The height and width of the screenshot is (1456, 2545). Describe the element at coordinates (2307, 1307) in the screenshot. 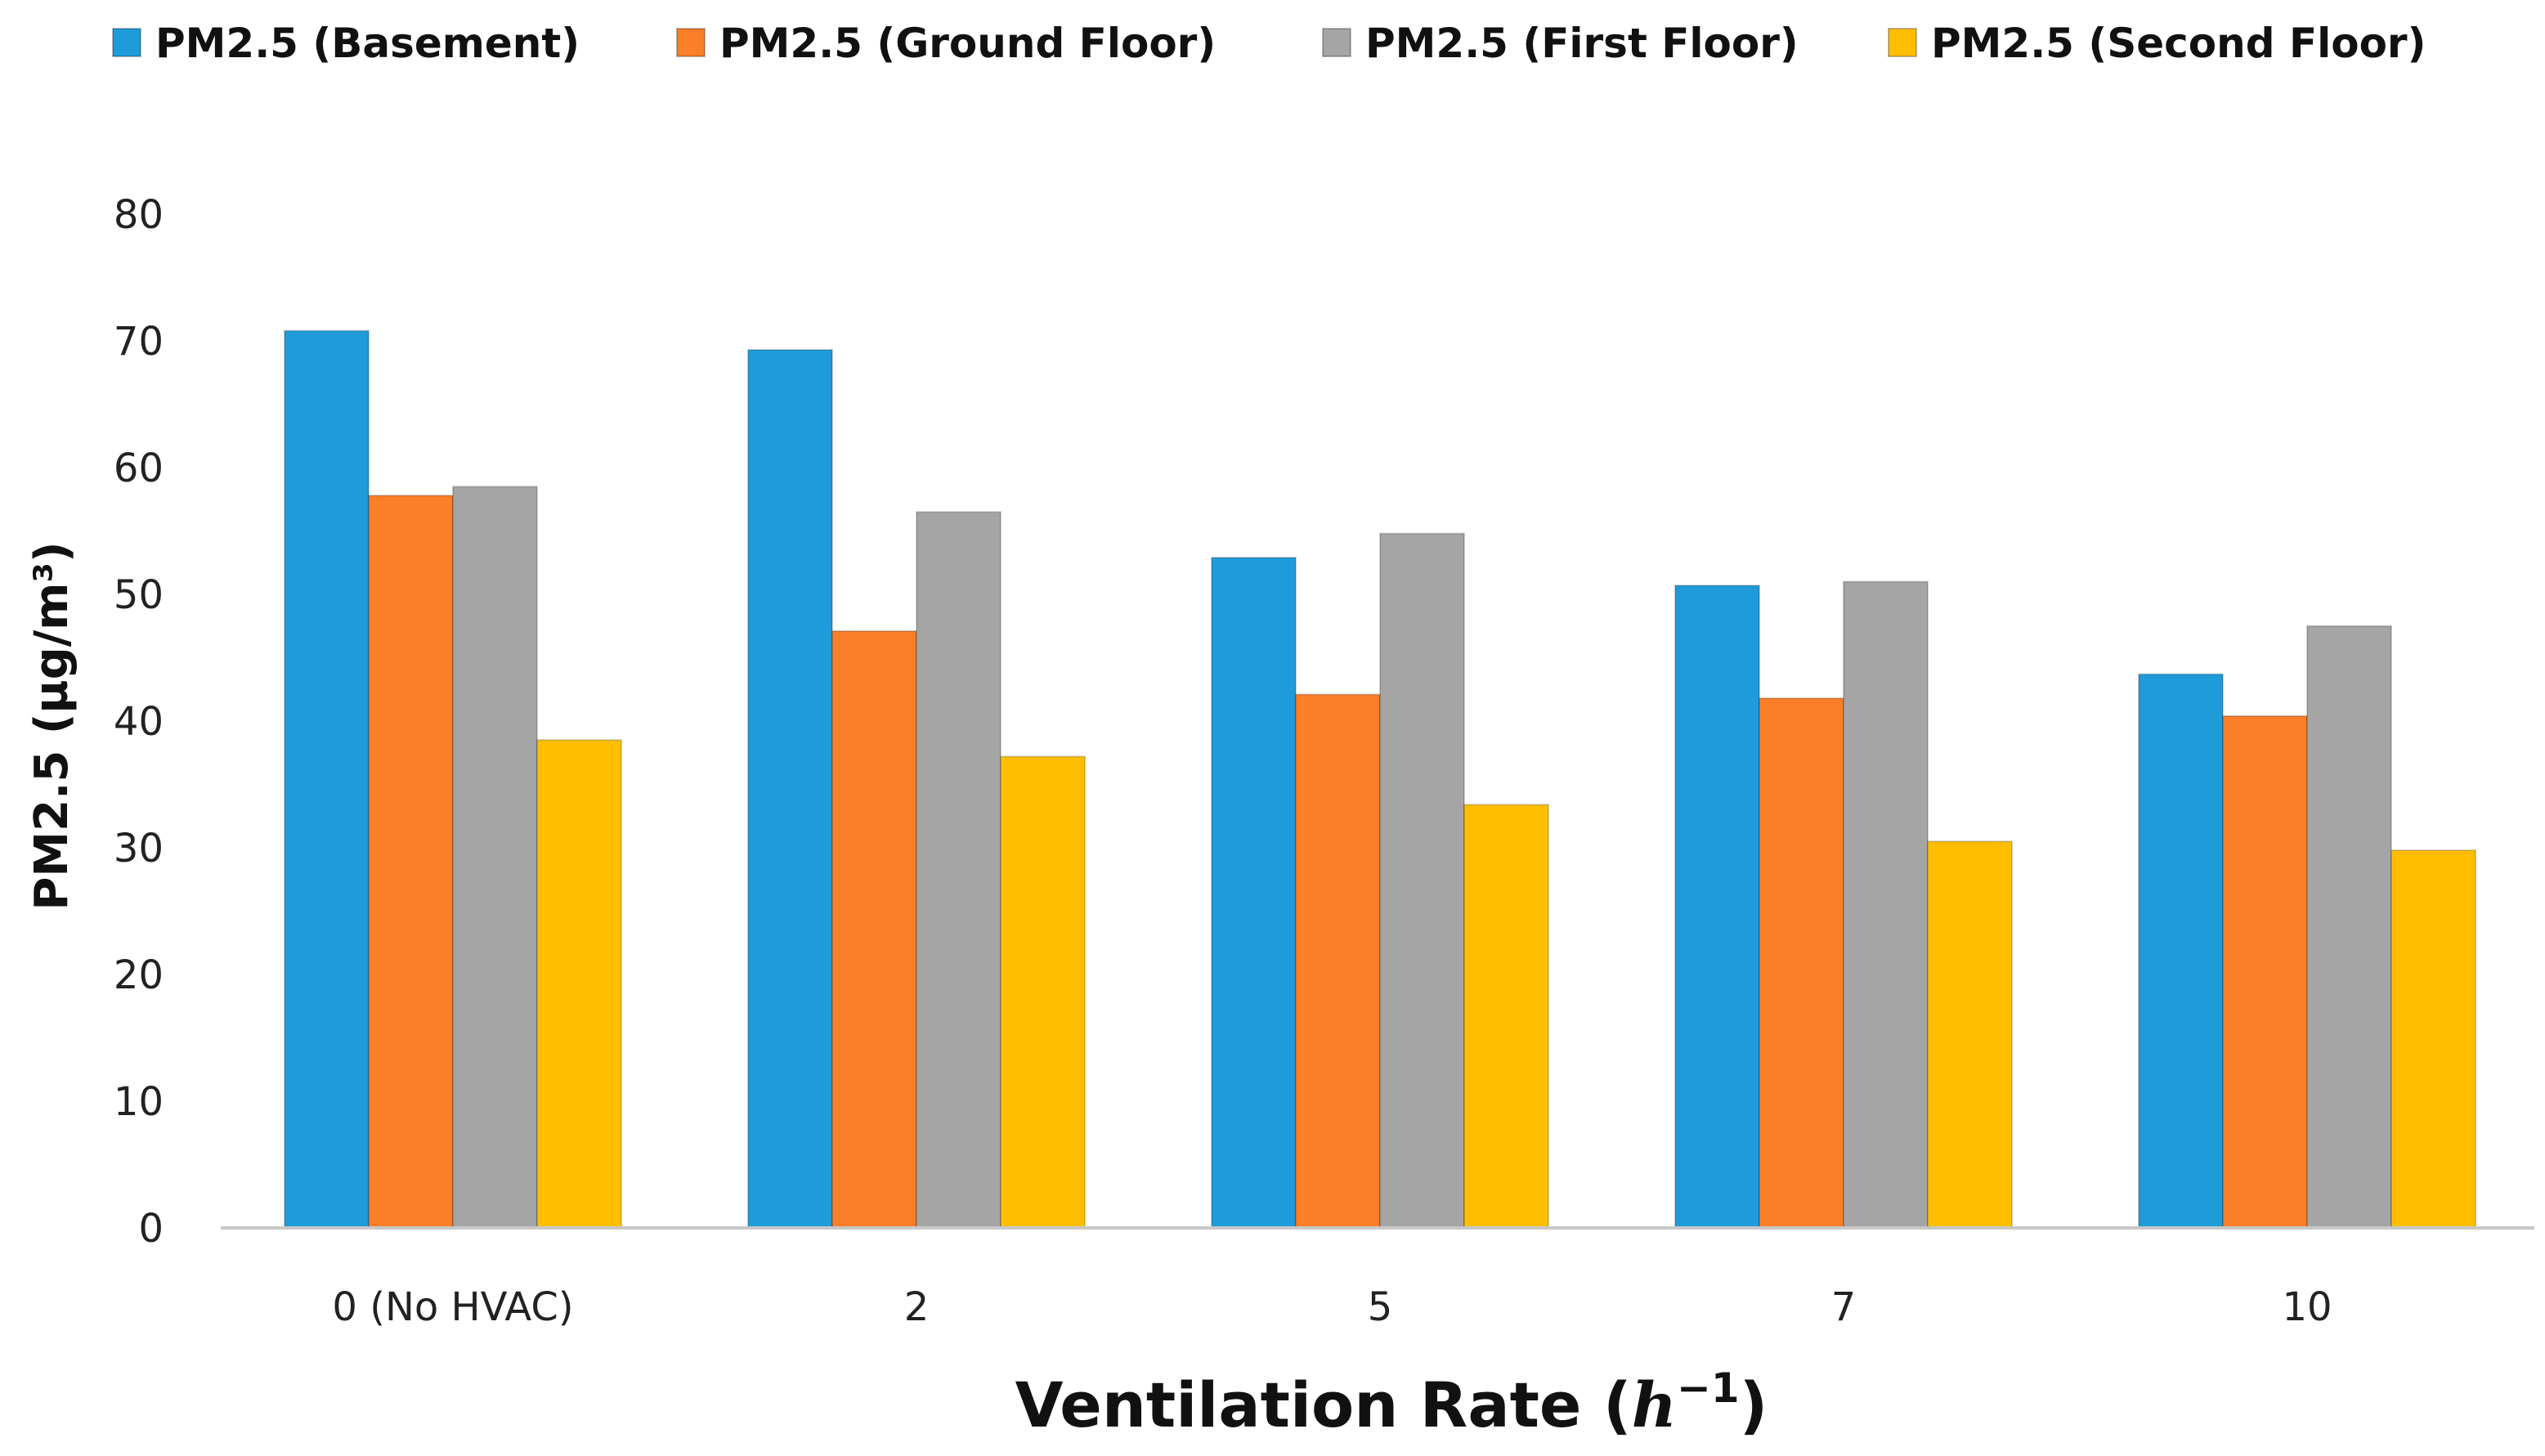

I see `x-tick-label: 10` at that location.